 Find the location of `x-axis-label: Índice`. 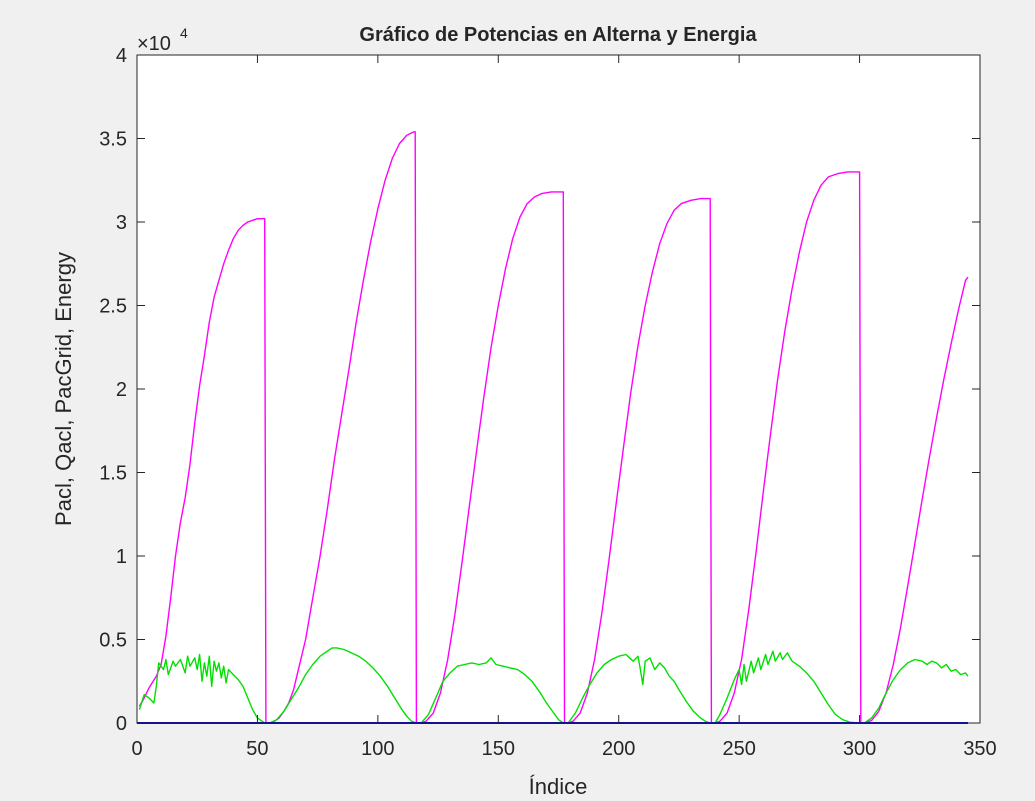

x-axis-label: Índice is located at coordinates (558, 786).